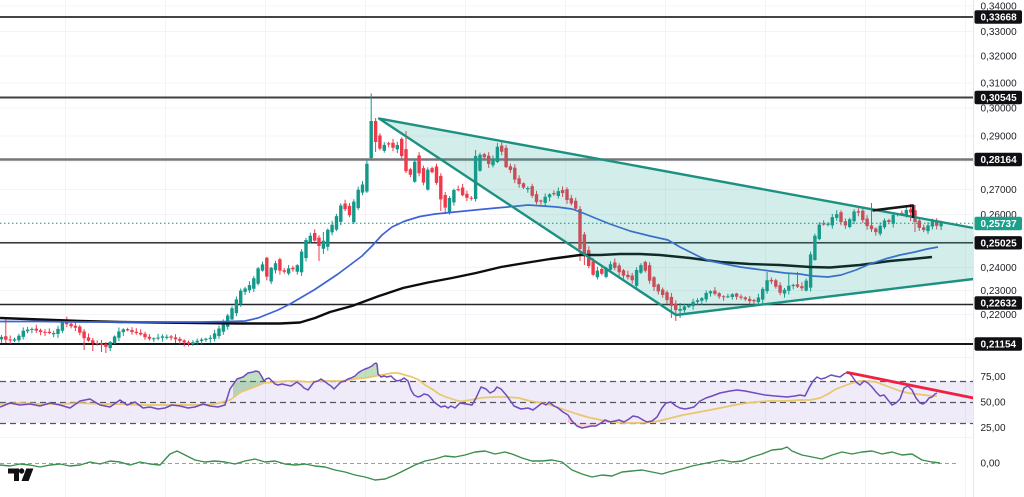  I want to click on svg-text: 0,27000, so click(999, 190).